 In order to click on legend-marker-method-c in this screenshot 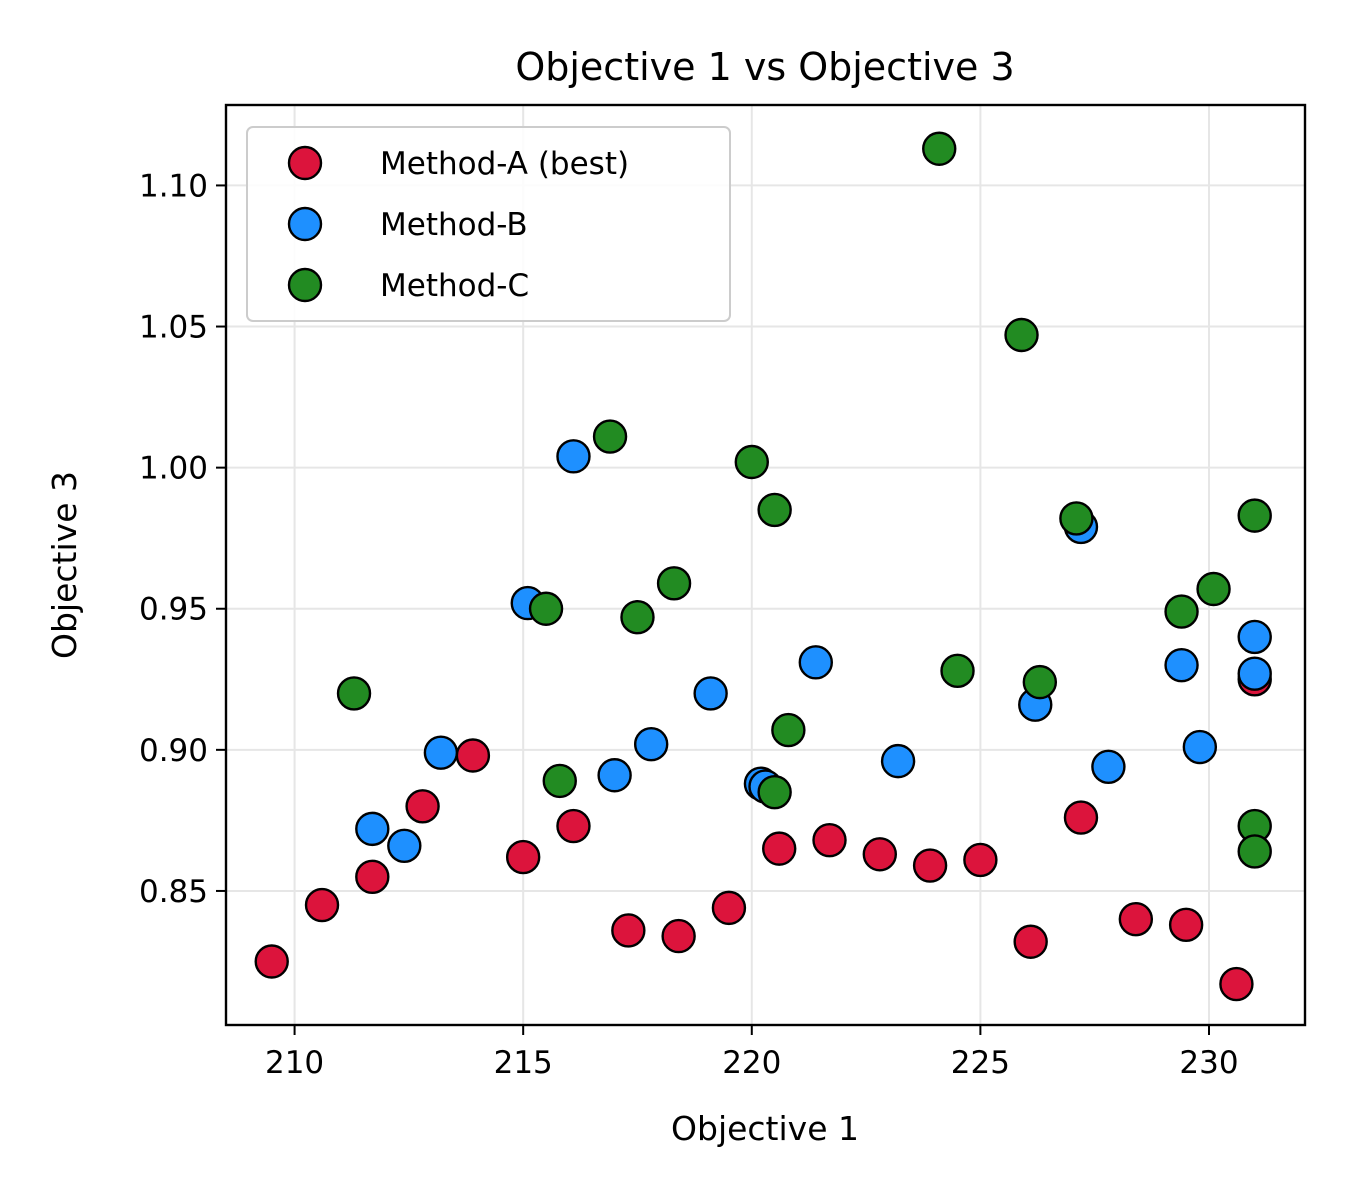, I will do `click(305, 285)`.